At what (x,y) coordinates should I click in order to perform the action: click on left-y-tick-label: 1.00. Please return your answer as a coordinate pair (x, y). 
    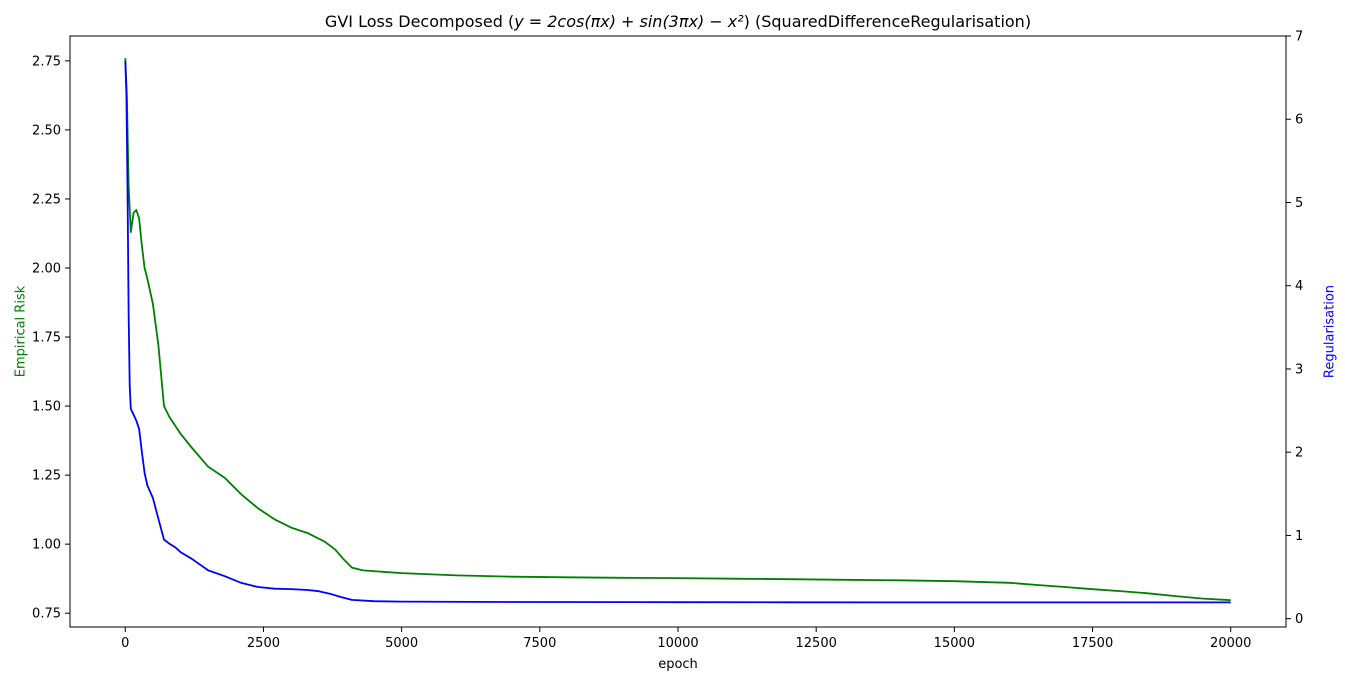
    Looking at the image, I should click on (46, 545).